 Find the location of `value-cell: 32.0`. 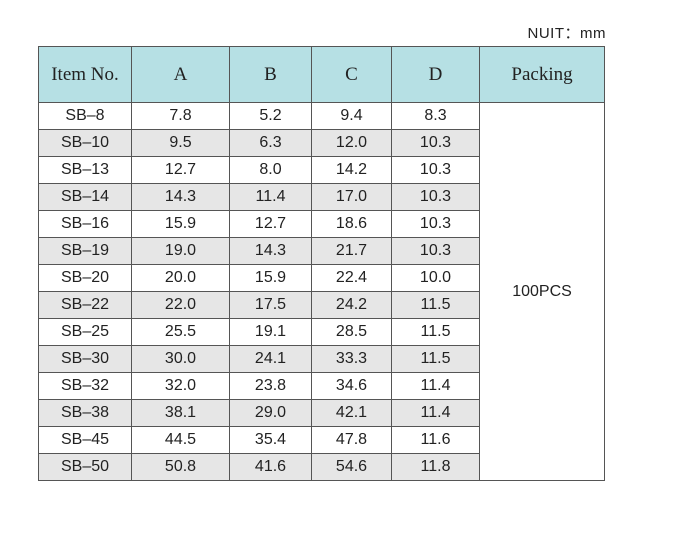

value-cell: 32.0 is located at coordinates (180, 386).